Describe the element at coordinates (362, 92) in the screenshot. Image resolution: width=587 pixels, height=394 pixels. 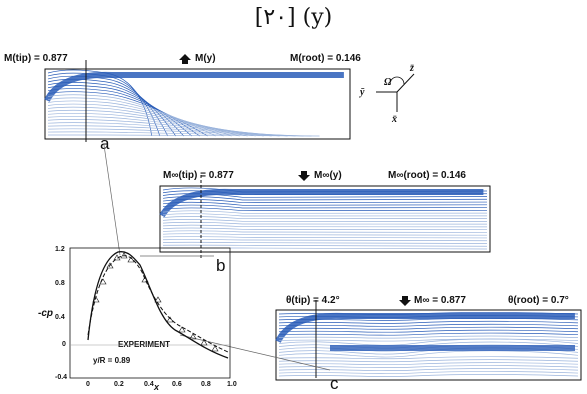
I see `y-axis-label: ȳ` at that location.